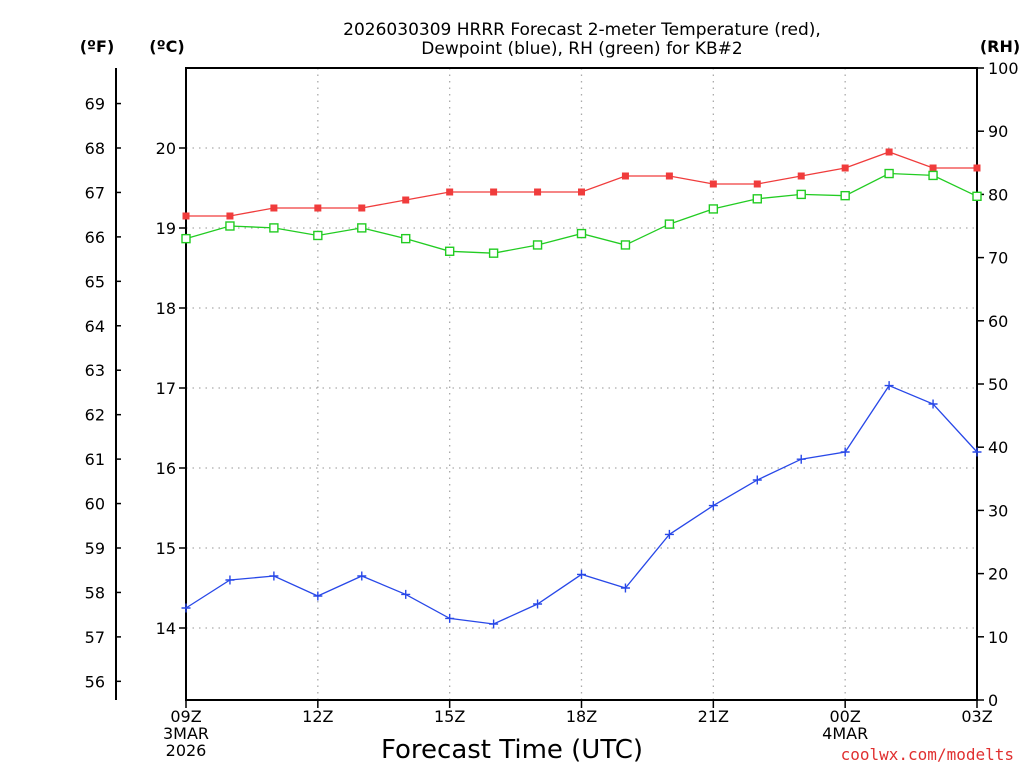 This screenshot has width=1024, height=768. What do you see at coordinates (95, 681) in the screenshot?
I see `fahrenheit-tick-label: 56` at bounding box center [95, 681].